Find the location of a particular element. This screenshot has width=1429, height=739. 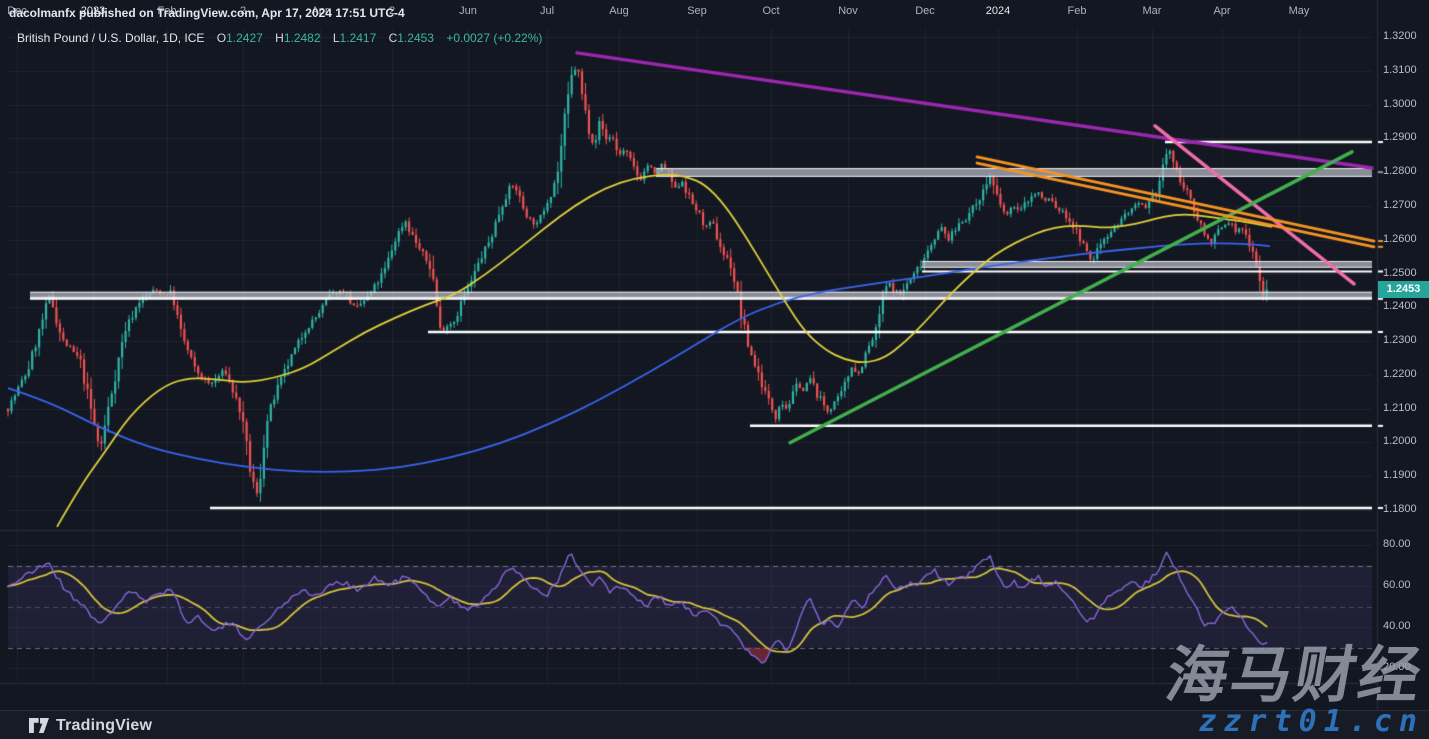

time-year-label: 2023 is located at coordinates (93, 11).